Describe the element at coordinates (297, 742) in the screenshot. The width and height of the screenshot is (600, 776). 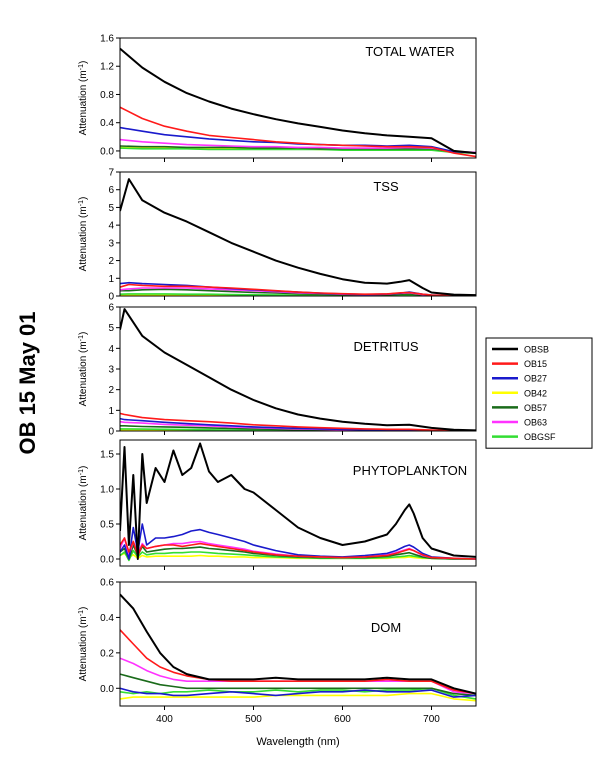
I see `x-axis-label: Wavelength (nm)` at that location.